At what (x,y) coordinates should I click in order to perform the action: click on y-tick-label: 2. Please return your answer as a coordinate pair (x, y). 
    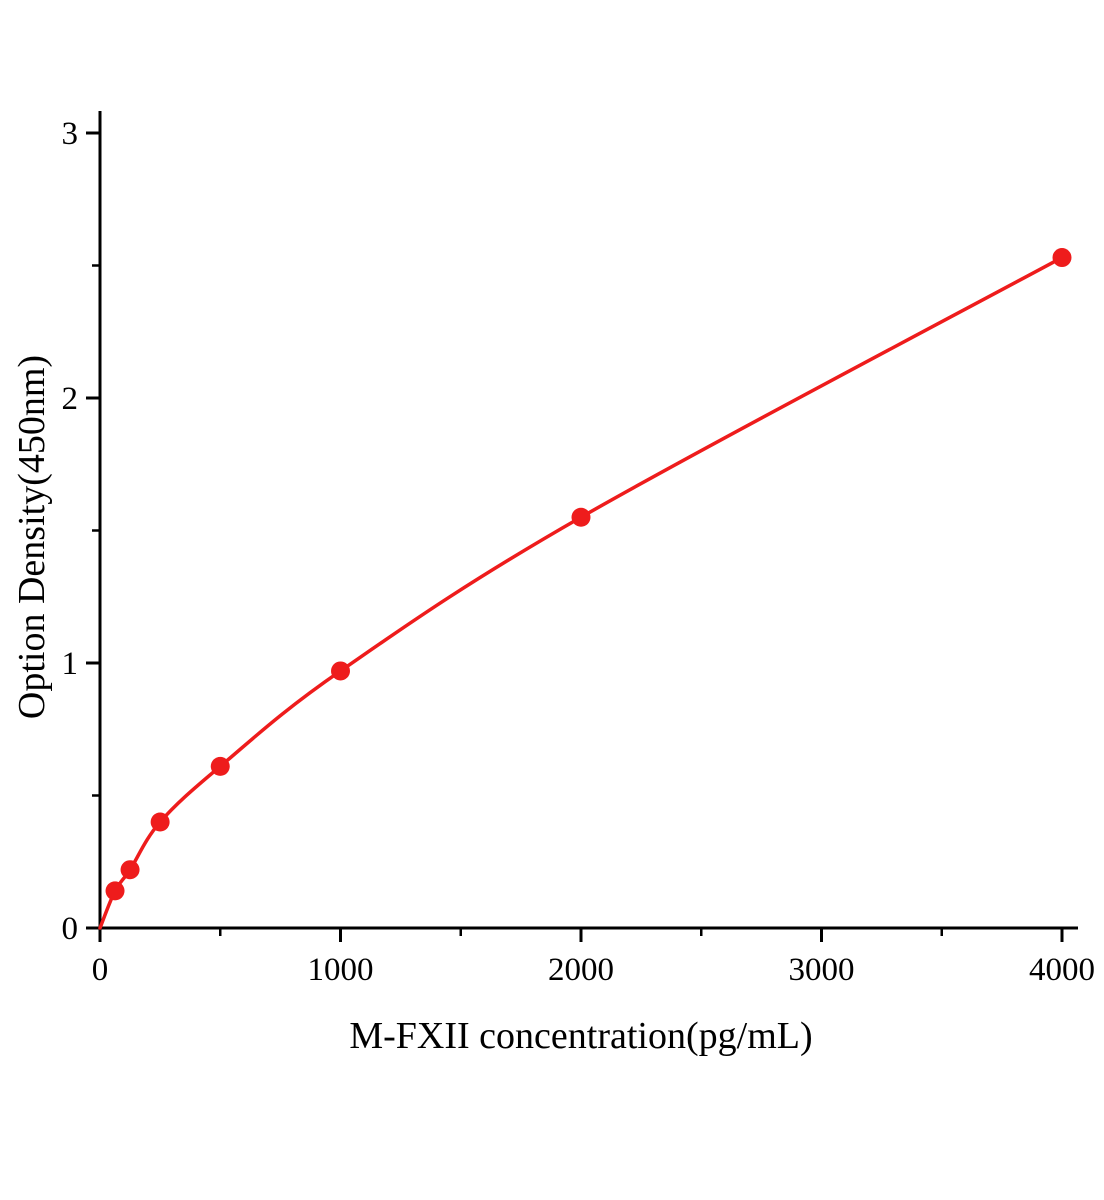
    Looking at the image, I should click on (70, 399).